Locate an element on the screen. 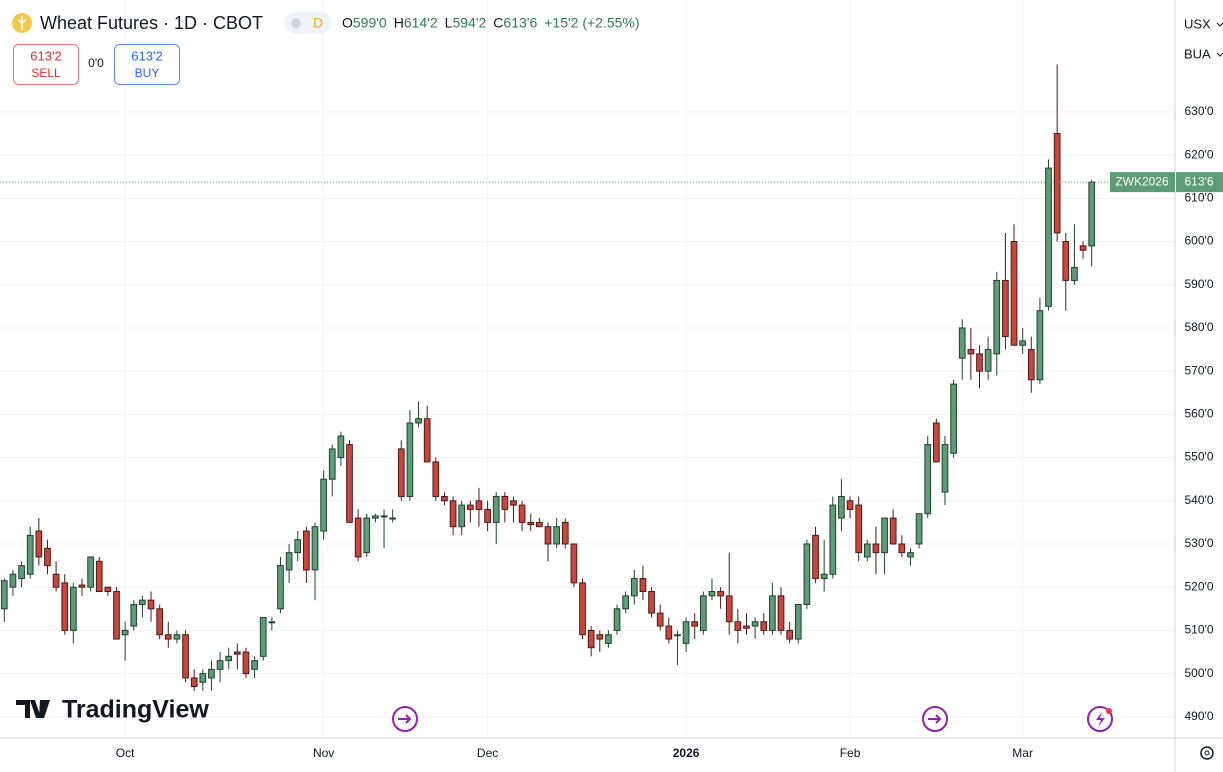 The height and width of the screenshot is (772, 1223). symbol-icon-glyph is located at coordinates (22, 23).